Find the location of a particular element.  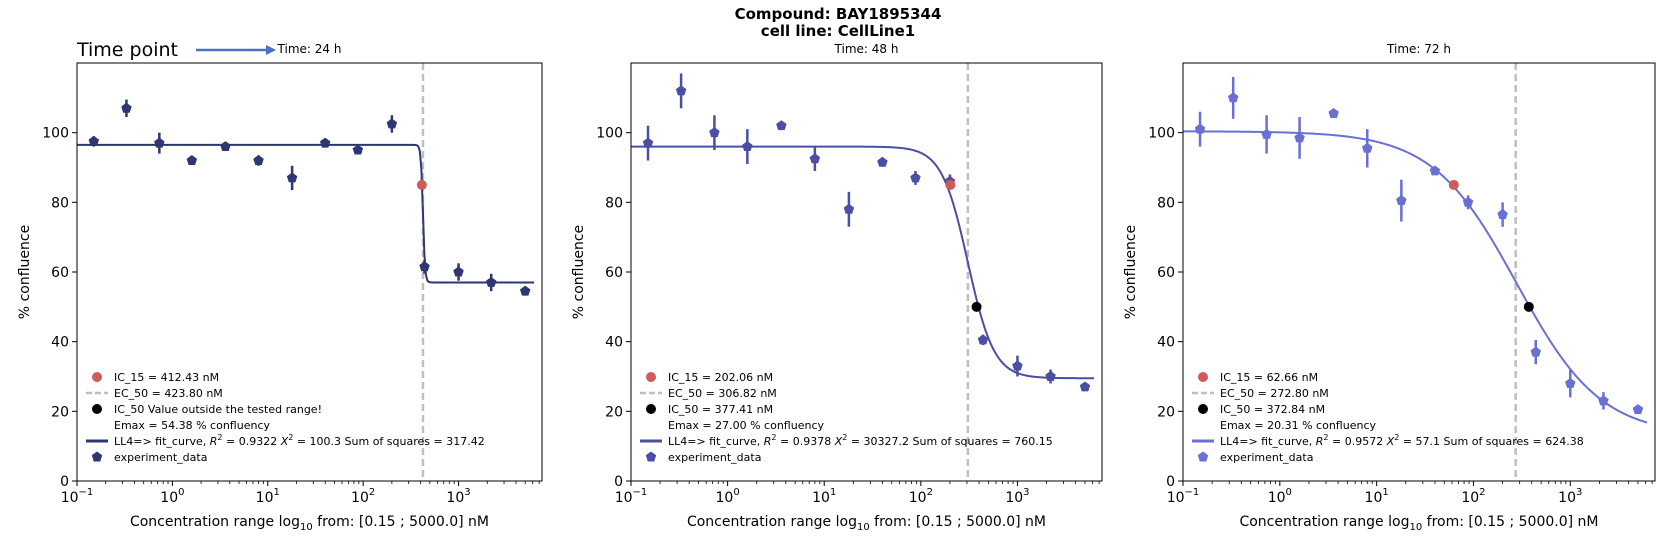

legend-ic50-label: IC_50 Value outside the tested range! is located at coordinates (218, 409).